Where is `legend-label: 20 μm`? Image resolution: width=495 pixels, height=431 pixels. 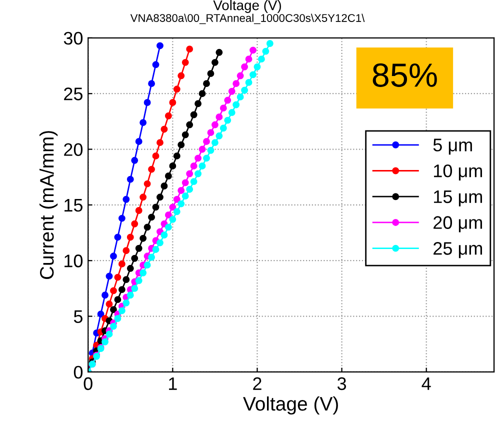
legend-label: 20 μm is located at coordinates (458, 224).